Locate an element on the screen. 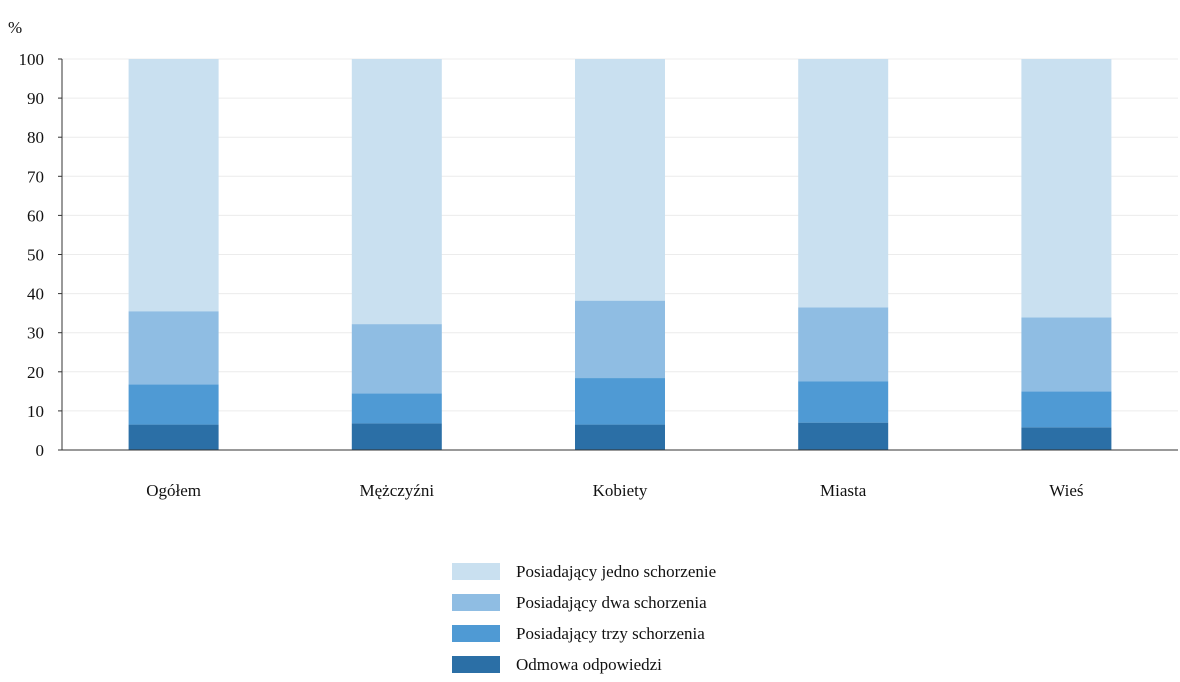  legend-item: Posiadający trzy schorzenia is located at coordinates (584, 633).